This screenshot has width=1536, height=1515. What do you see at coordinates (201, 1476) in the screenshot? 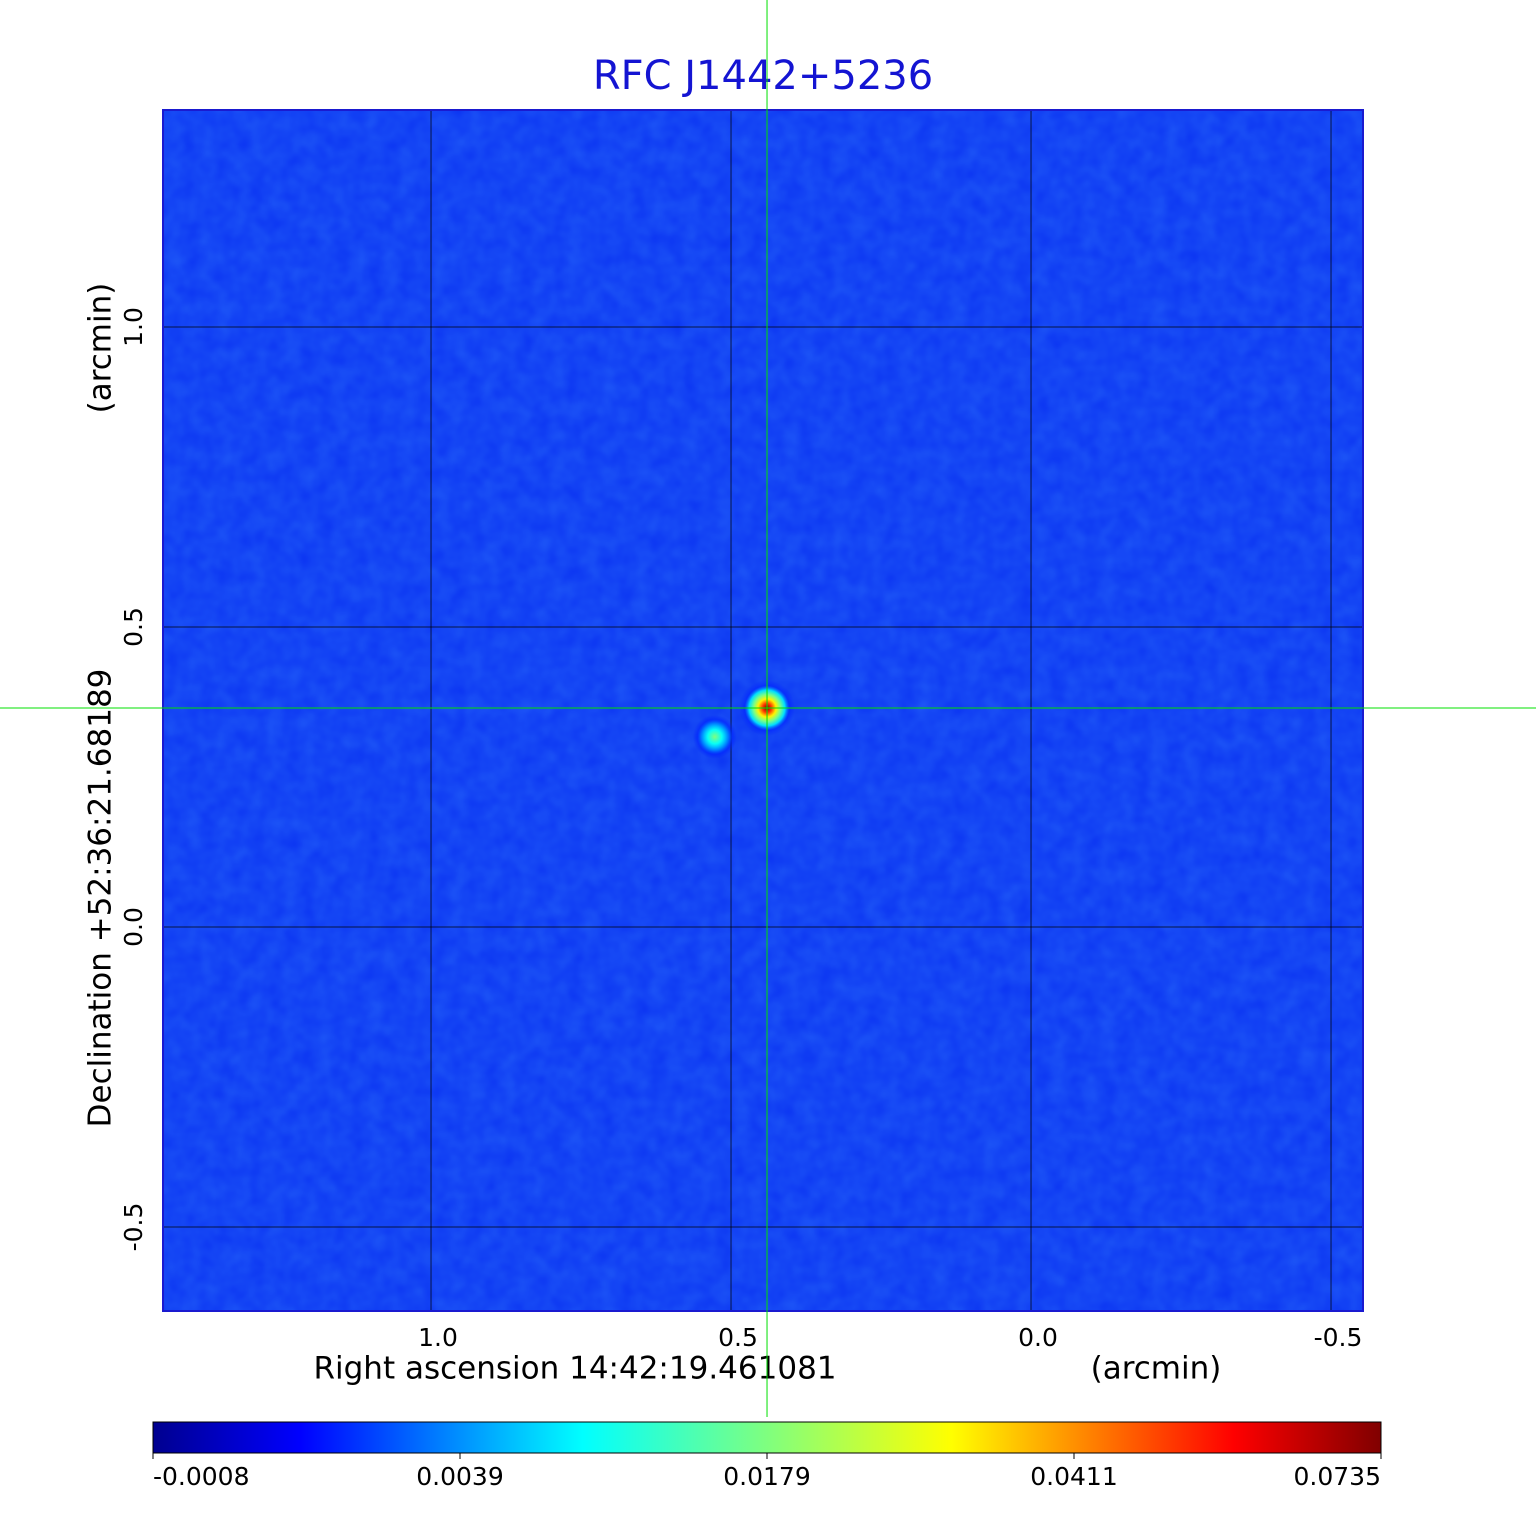
I see `colorbar-tick-label: -0.0008` at bounding box center [201, 1476].